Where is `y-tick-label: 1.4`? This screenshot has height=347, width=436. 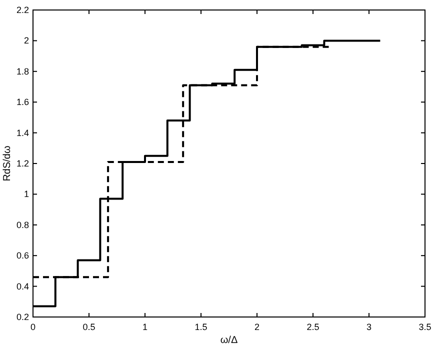 y-tick-label: 1.4 is located at coordinates (22, 133).